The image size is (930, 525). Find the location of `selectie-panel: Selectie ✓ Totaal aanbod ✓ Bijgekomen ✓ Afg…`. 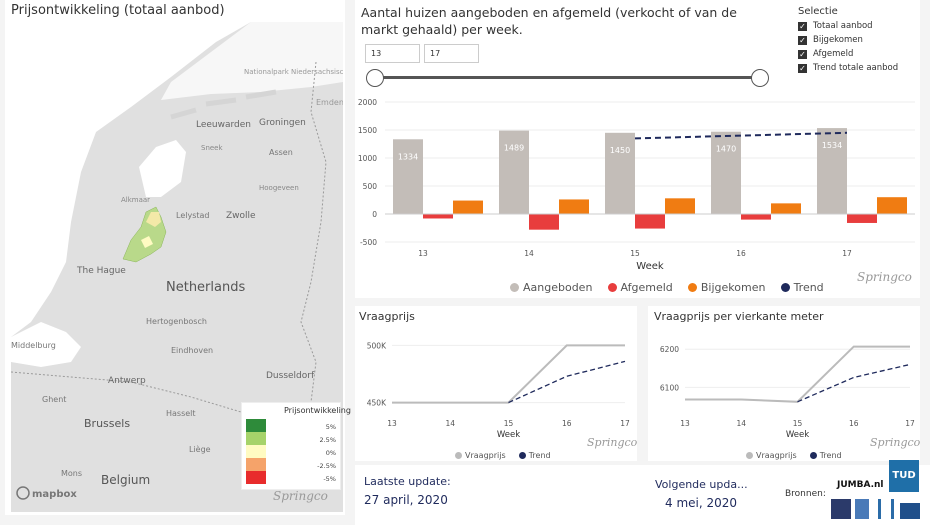

selectie-panel: Selectie ✓ Totaal aanbod ✓ Bijgekomen ✓ Afg… is located at coordinates (848, 41).